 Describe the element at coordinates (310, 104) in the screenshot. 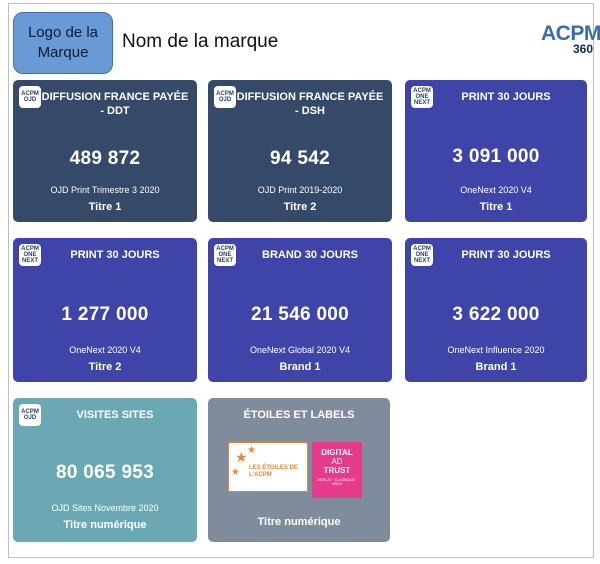

I see `card-title: DIFFUSION FRANCE PAYÉE - DSH` at that location.